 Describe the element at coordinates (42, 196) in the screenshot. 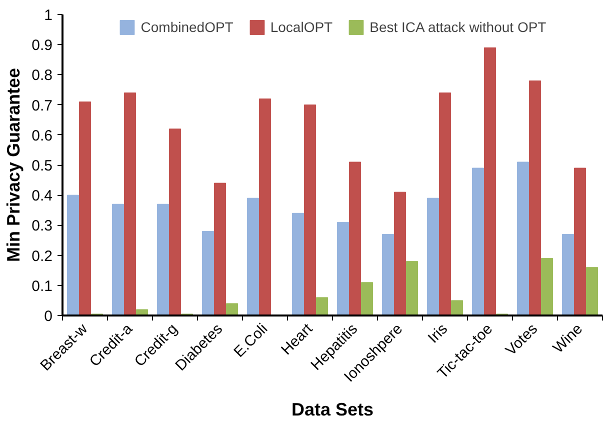

I see `y-tick-label: 0.4` at that location.